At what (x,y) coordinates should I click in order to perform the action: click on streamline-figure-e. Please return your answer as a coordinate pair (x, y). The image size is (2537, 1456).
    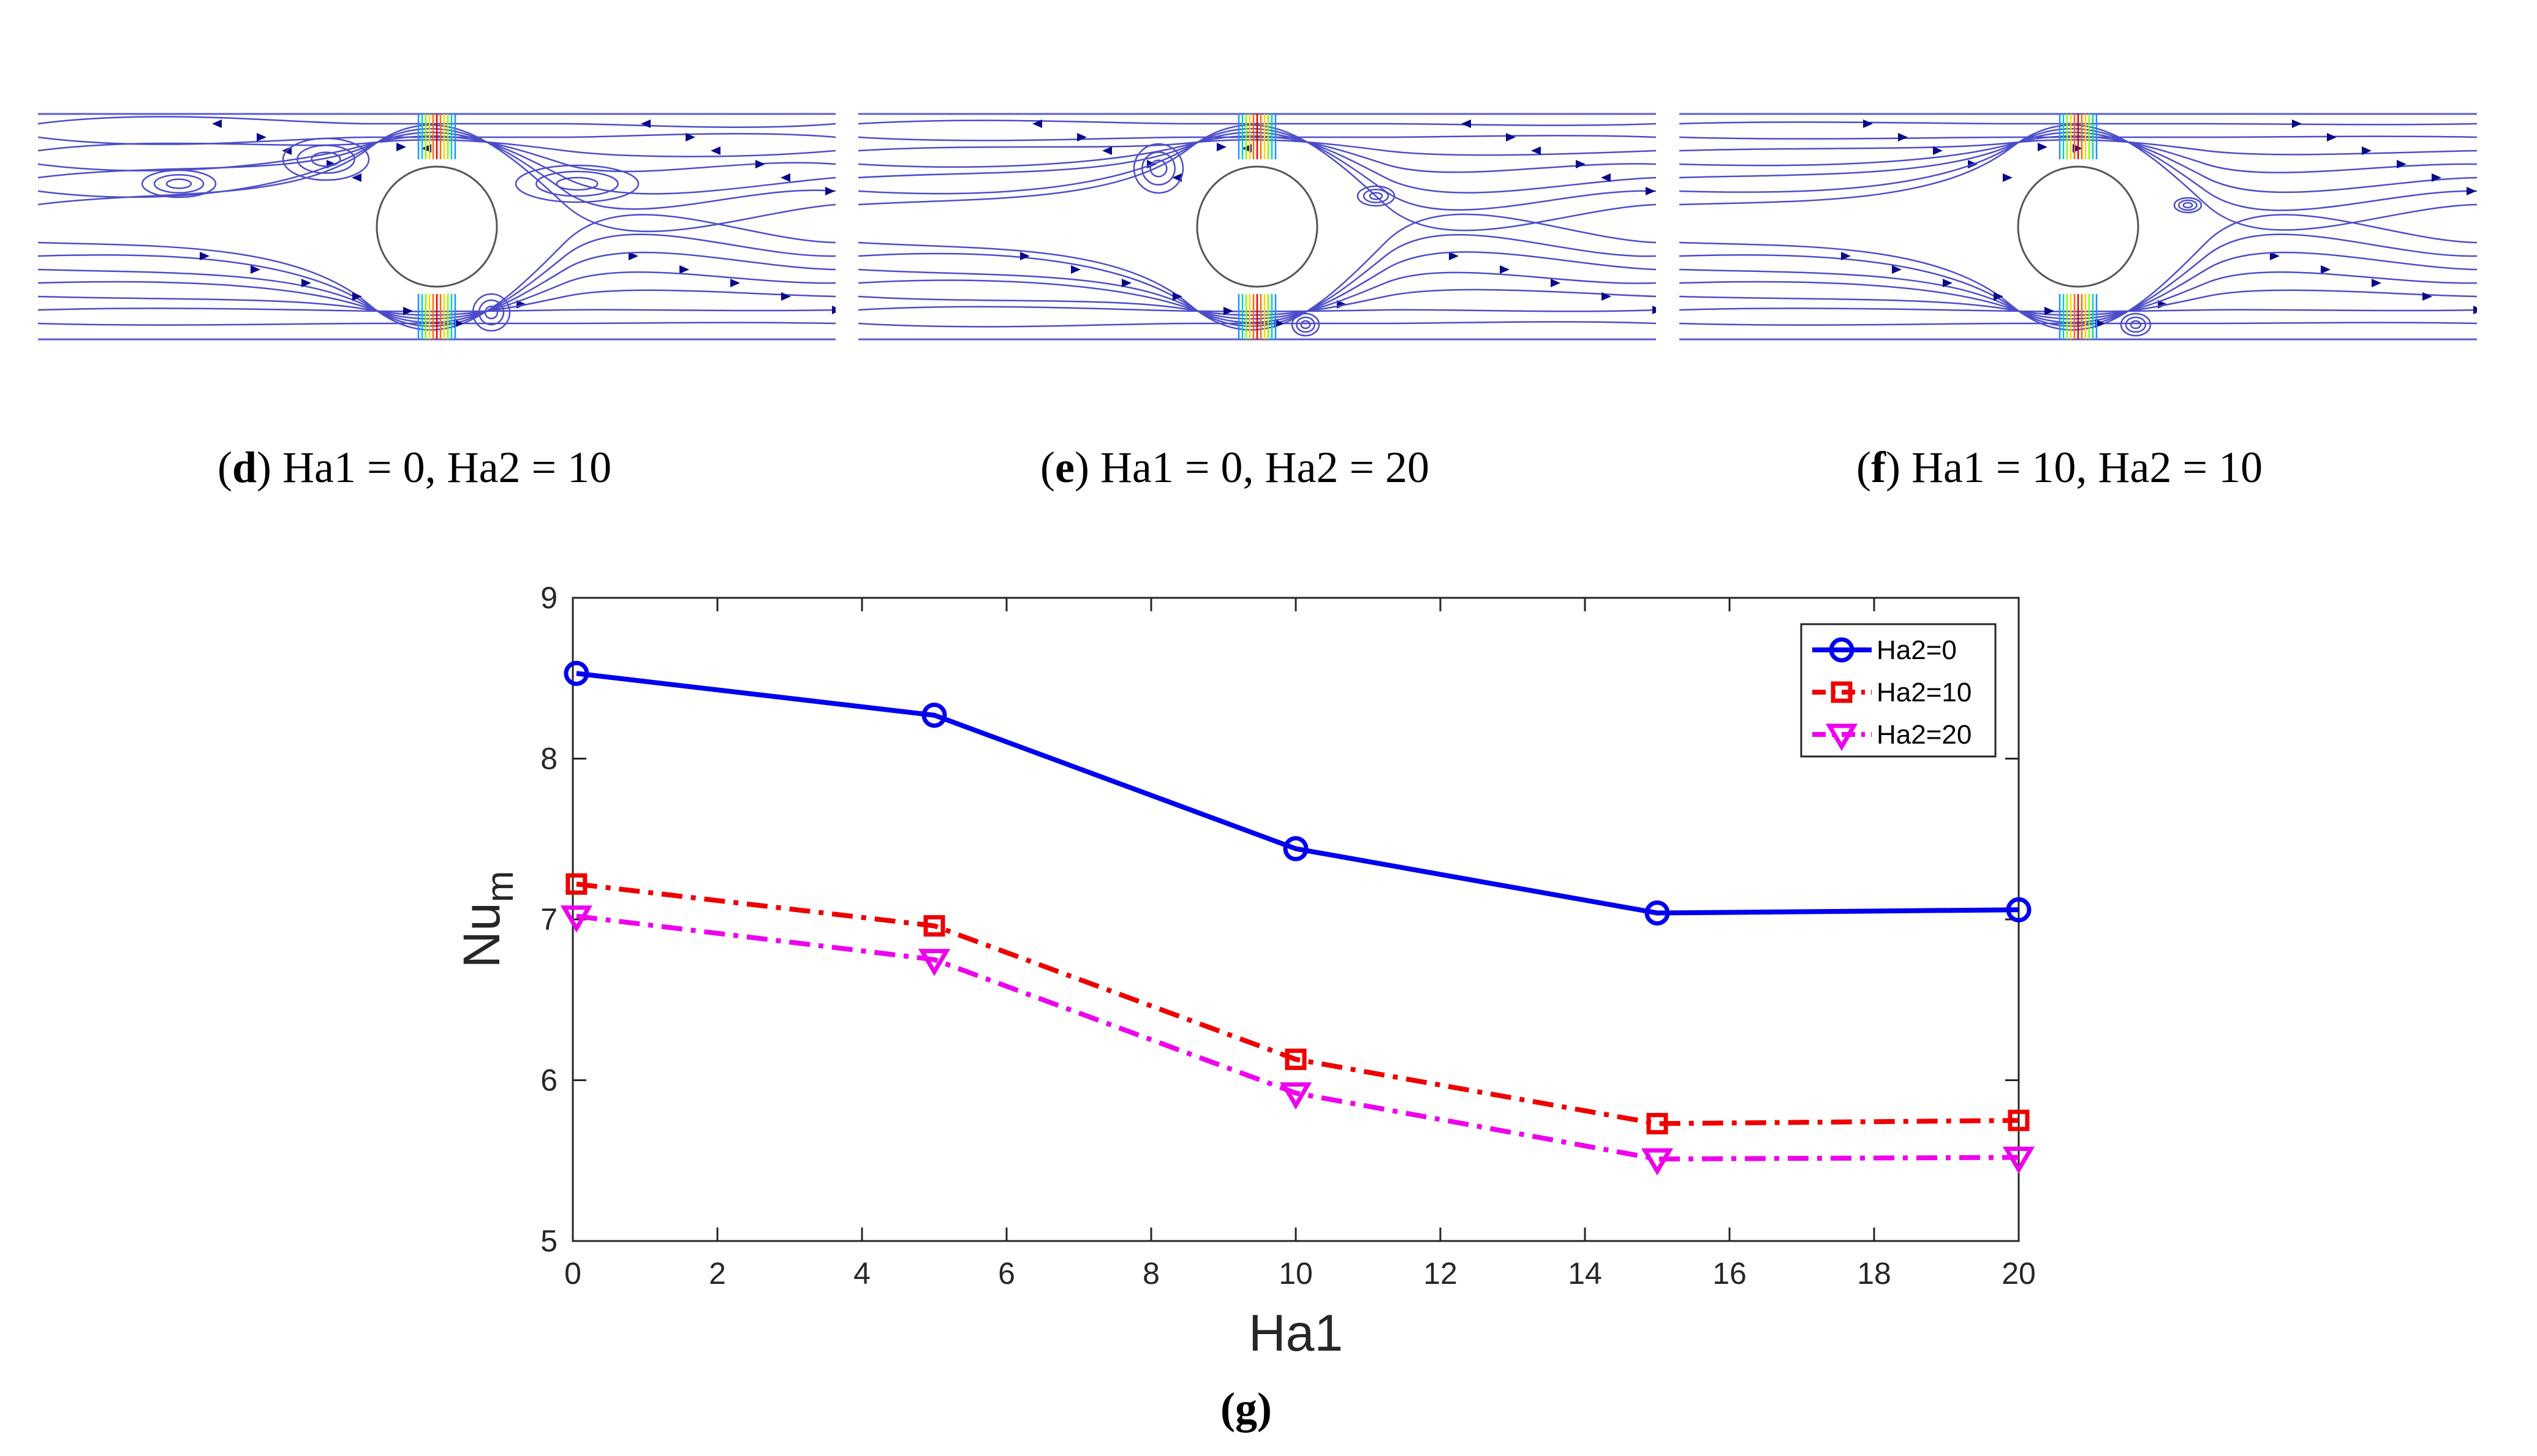
    Looking at the image, I should click on (1257, 227).